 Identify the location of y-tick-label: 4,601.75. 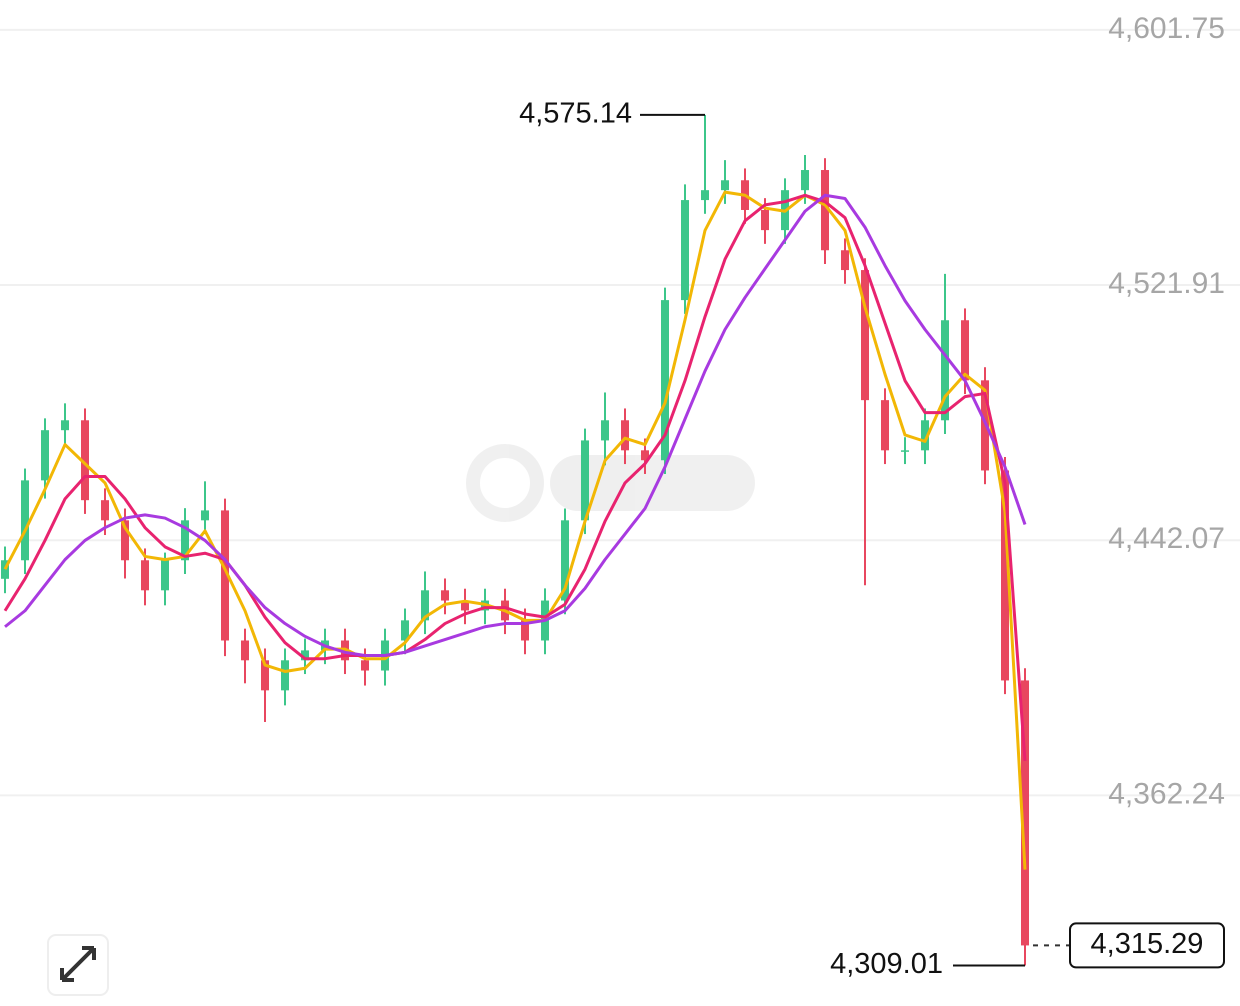
(1166, 28).